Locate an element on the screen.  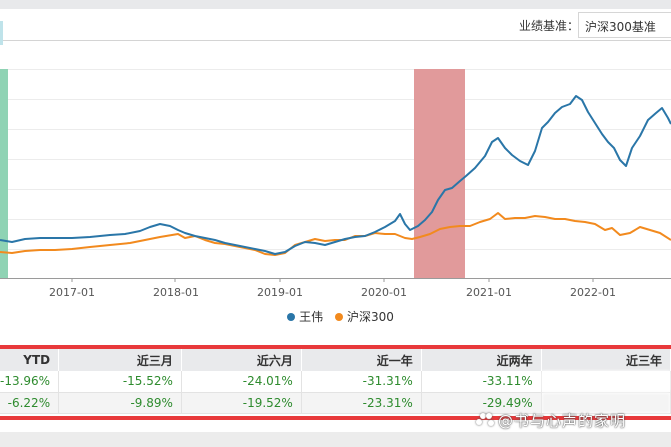
cell-value: -13.96% is located at coordinates (30, 382).